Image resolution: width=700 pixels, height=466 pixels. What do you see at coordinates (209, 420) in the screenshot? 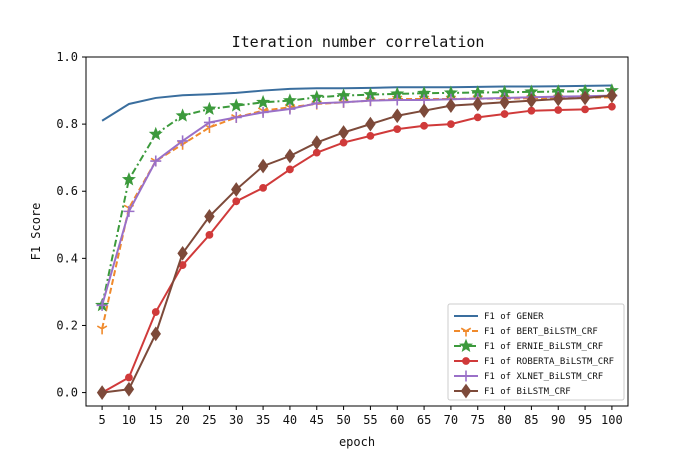
I see `x-tick-label-4: 25` at bounding box center [209, 420].